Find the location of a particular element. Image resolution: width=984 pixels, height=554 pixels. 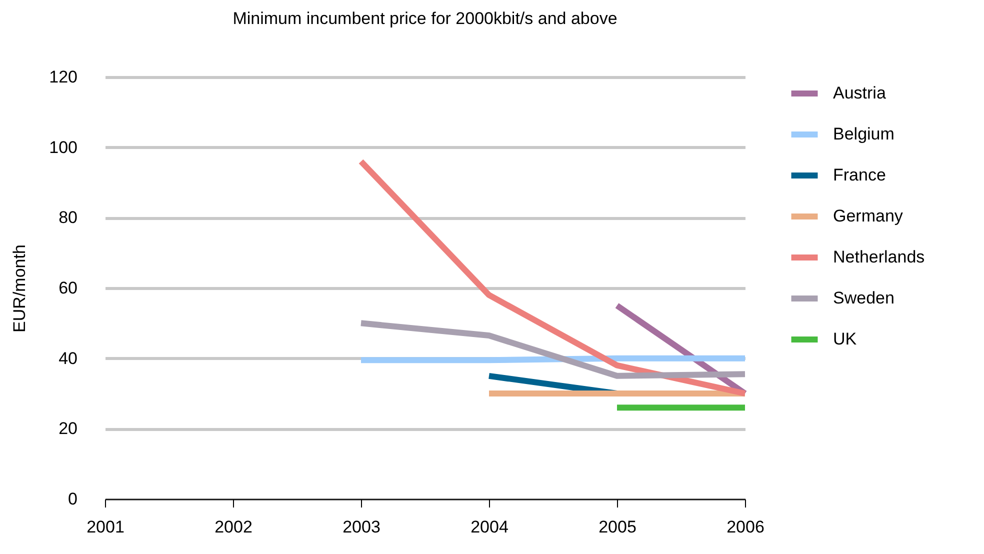

y-tick-label: 80 is located at coordinates (68, 218).